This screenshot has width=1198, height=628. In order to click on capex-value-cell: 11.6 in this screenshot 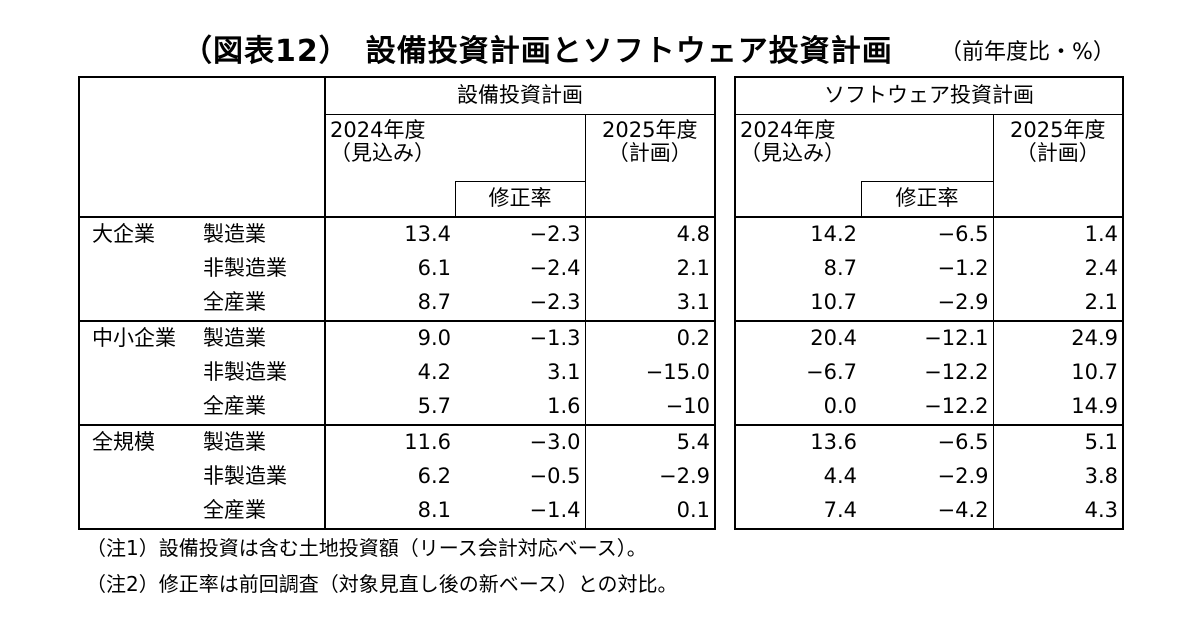, I will do `click(390, 441)`.